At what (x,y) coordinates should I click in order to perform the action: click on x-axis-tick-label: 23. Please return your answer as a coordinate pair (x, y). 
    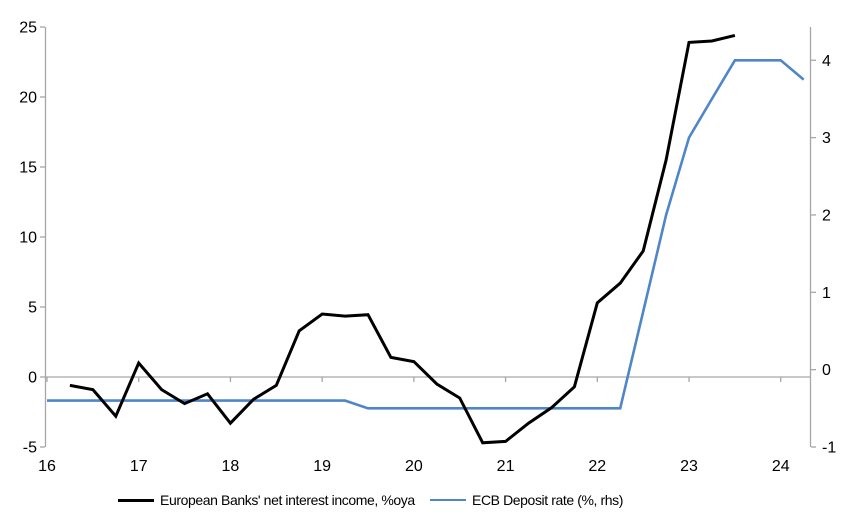
    Looking at the image, I should click on (689, 466).